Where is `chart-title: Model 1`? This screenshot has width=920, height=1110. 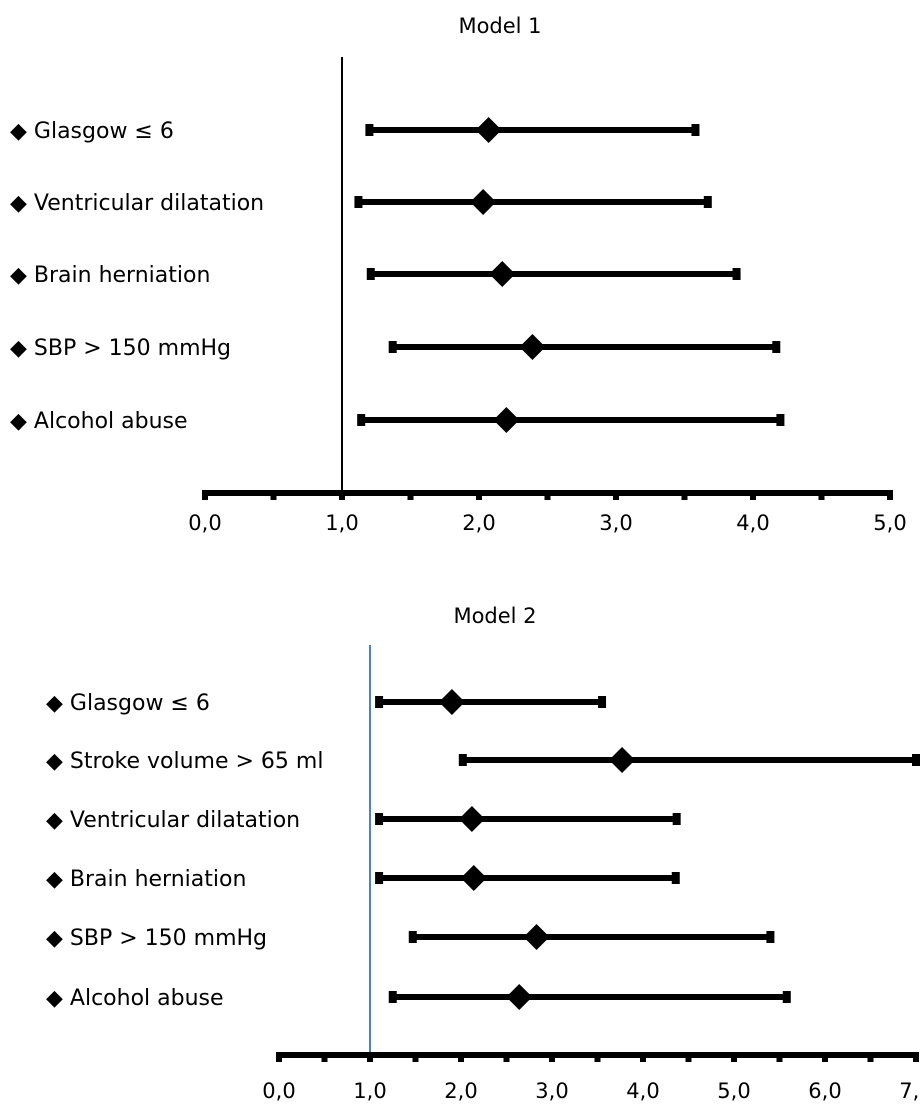 chart-title: Model 1 is located at coordinates (499, 26).